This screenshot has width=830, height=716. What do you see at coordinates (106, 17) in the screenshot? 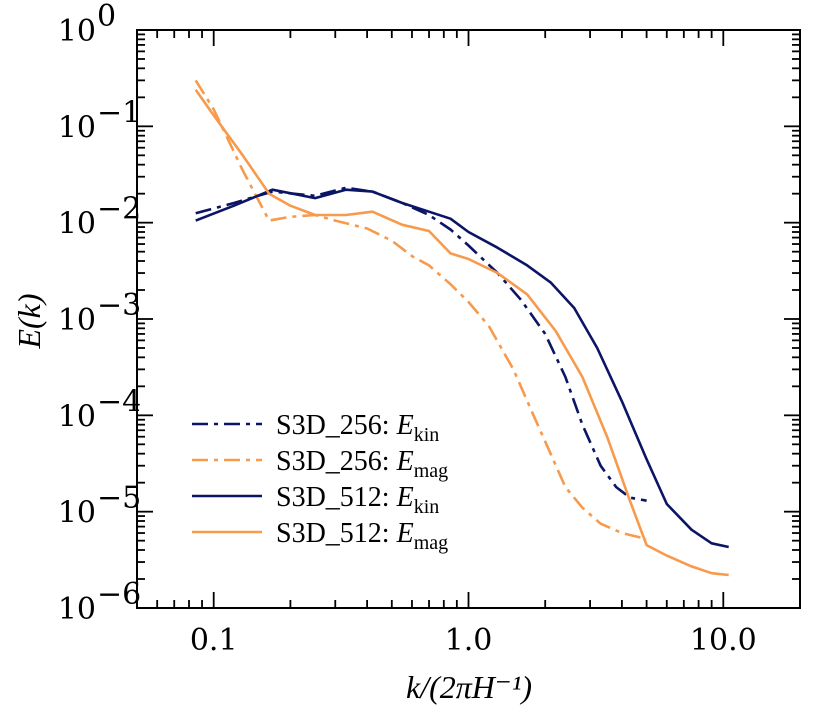
I see `y-tick-exponent: 0` at bounding box center [106, 17].